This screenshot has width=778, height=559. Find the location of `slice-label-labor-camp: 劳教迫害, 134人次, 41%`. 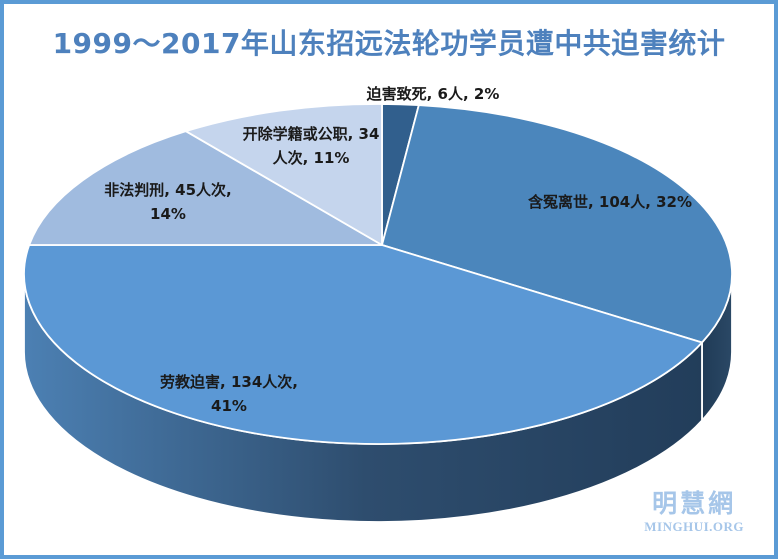

slice-label-labor-camp: 劳教迫害, 134人次, 41% is located at coordinates (229, 394).